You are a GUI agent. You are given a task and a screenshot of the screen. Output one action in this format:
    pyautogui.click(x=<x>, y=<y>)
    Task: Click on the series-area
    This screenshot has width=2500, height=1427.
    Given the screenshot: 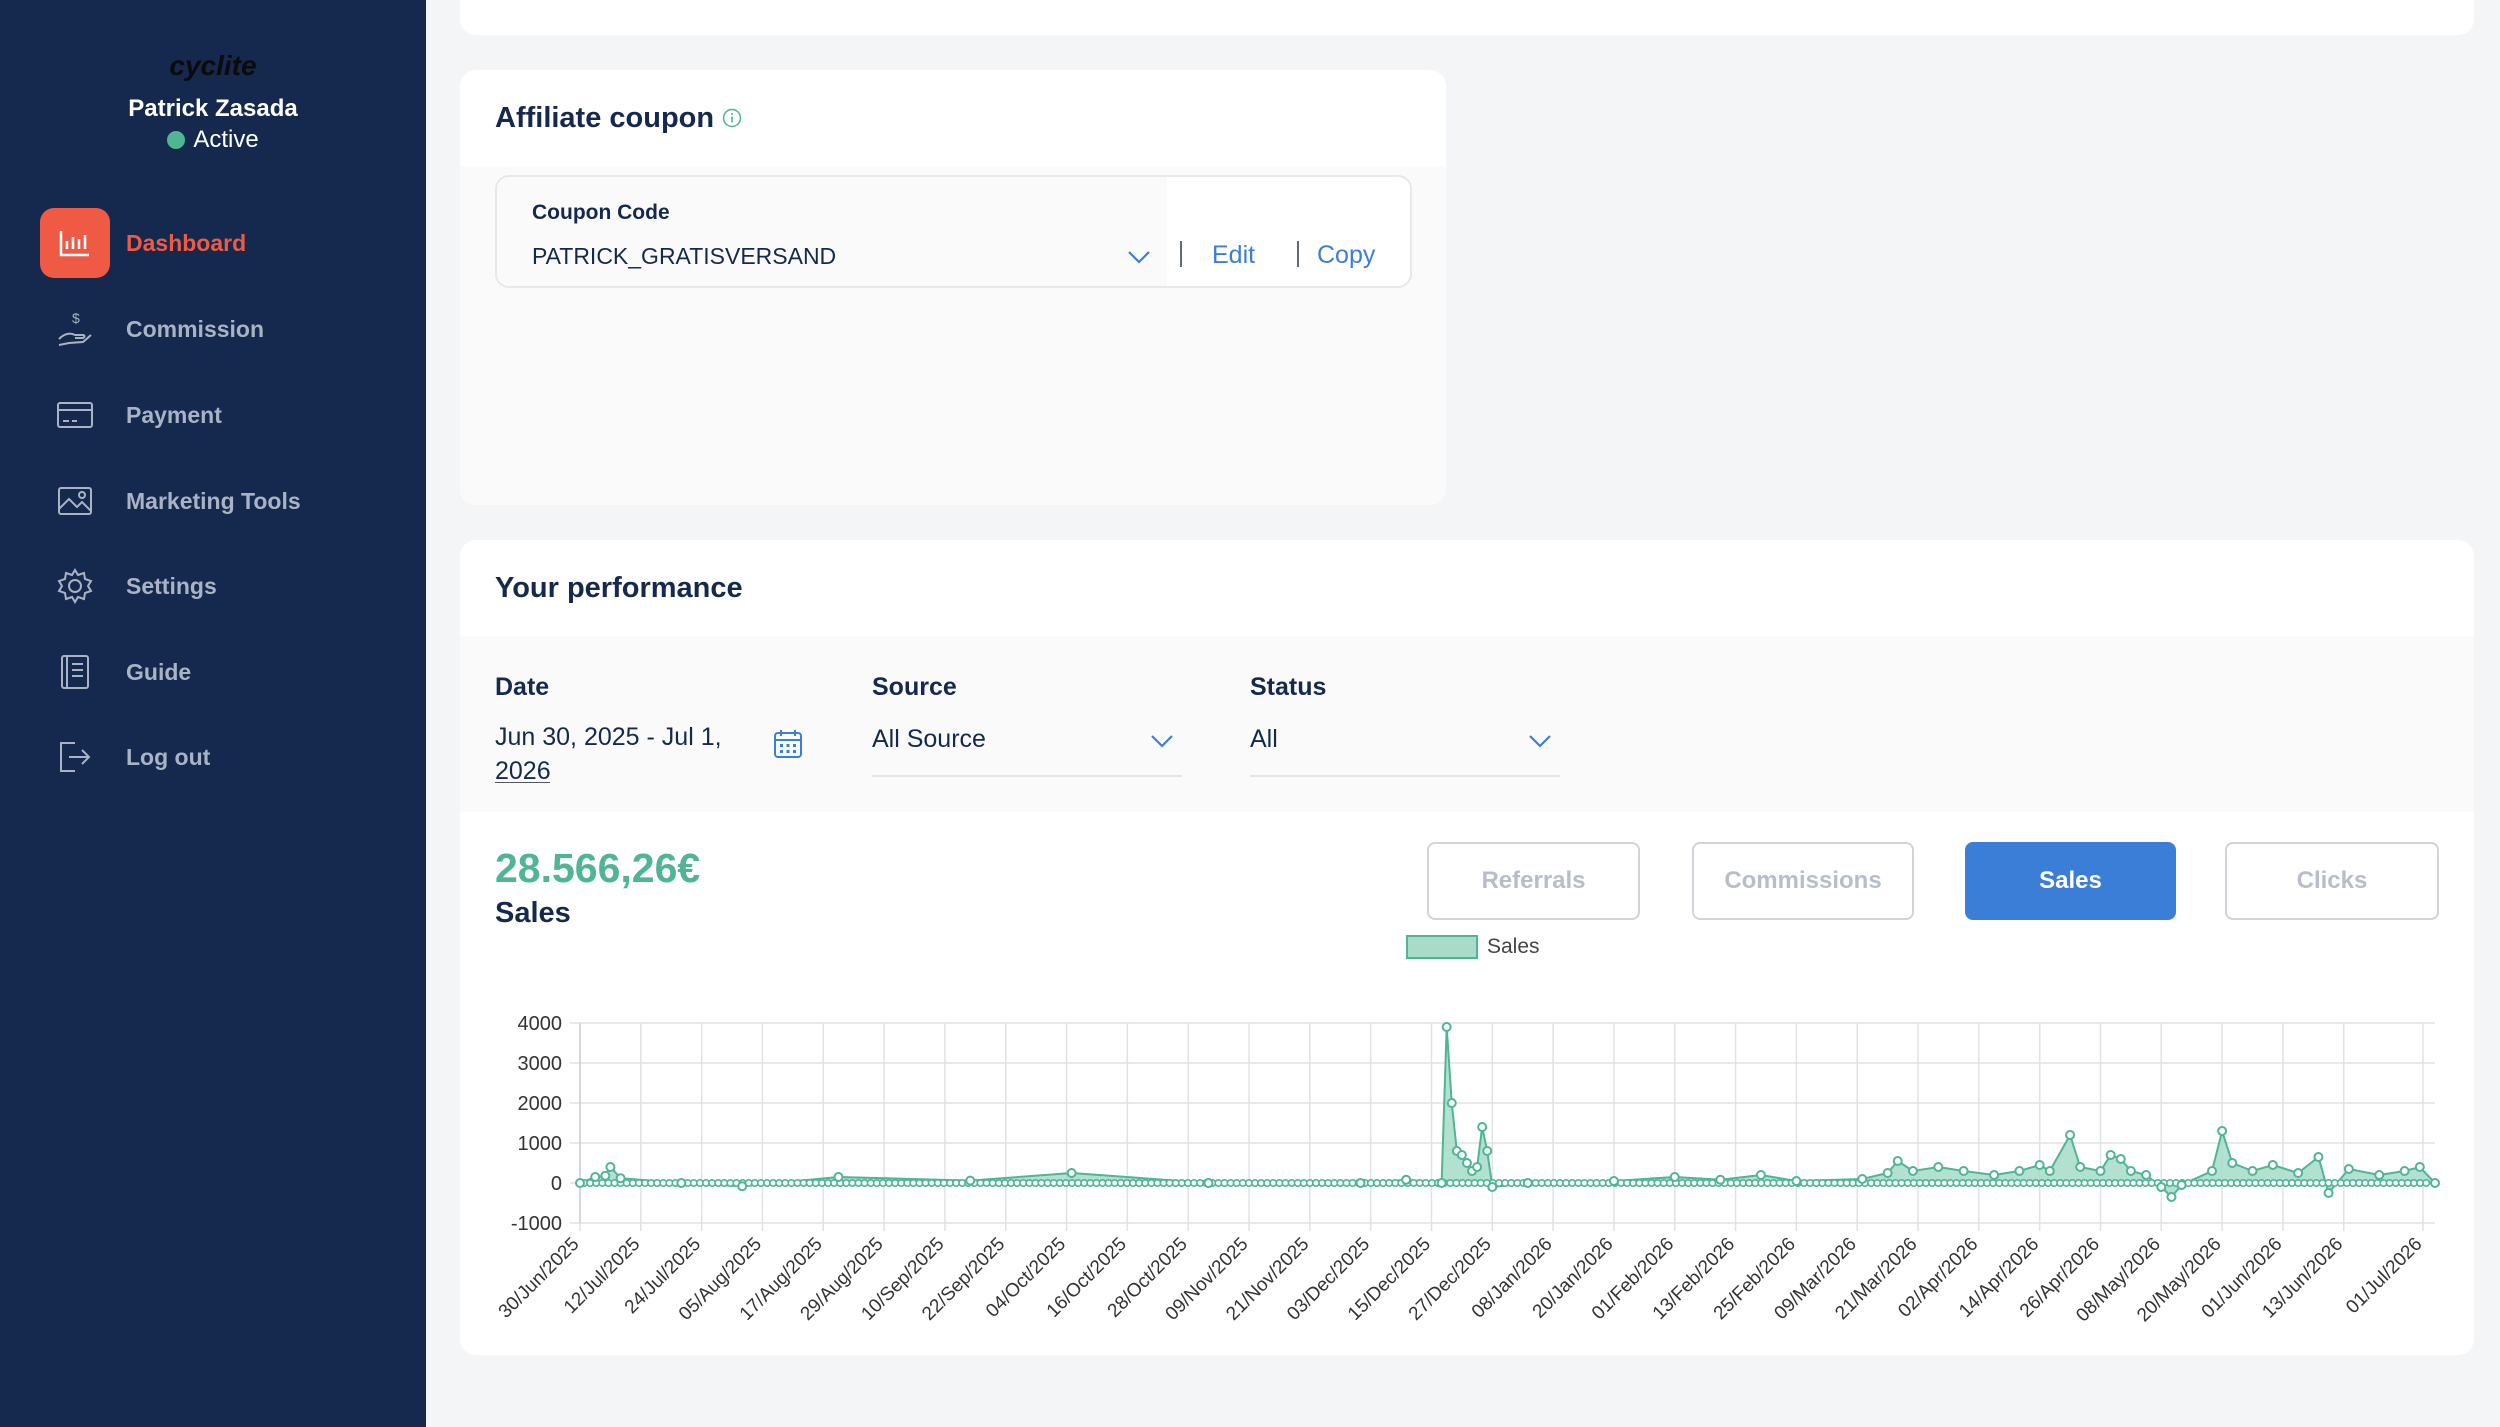 What is the action you would take?
    pyautogui.click(x=1507, y=1112)
    